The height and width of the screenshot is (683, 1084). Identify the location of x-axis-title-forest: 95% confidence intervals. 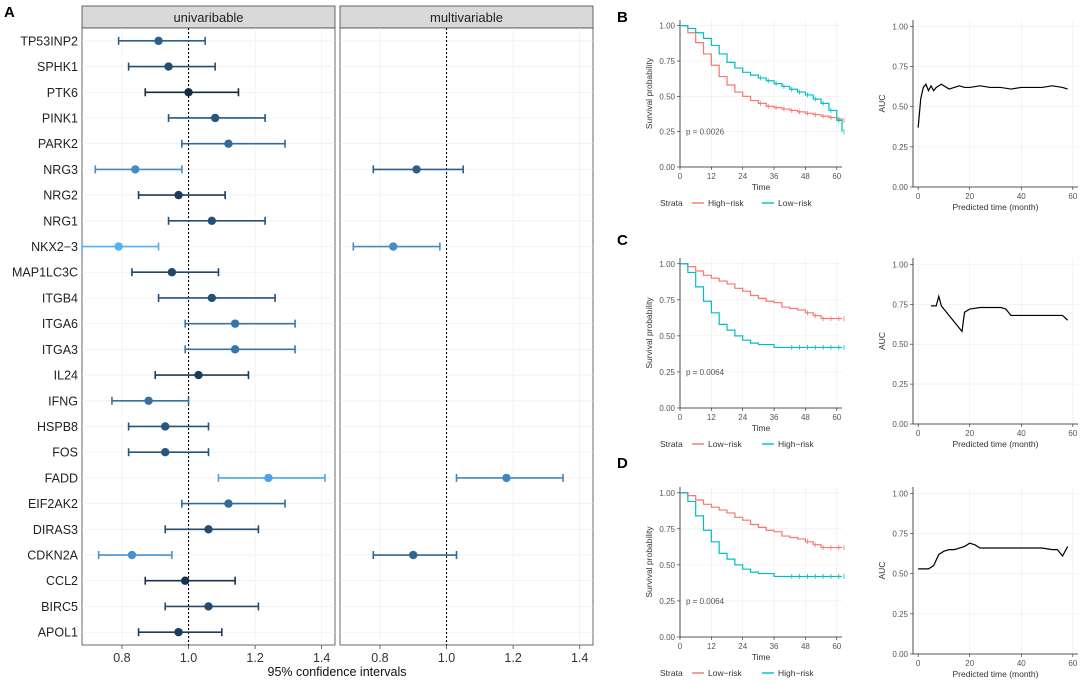
(337, 672).